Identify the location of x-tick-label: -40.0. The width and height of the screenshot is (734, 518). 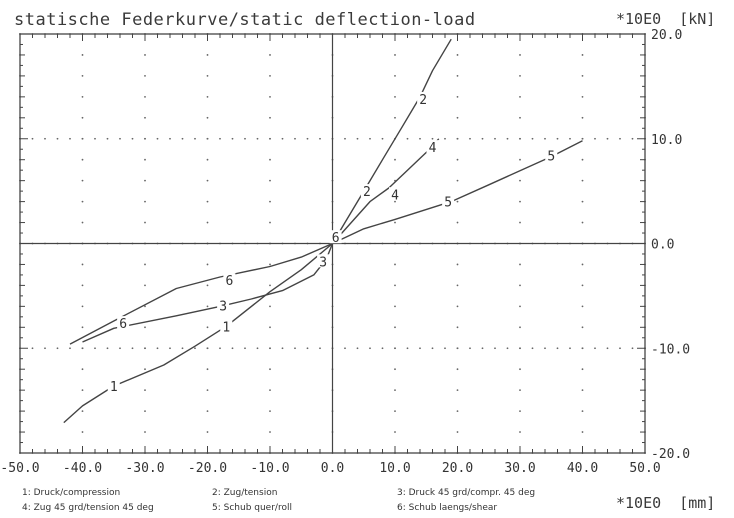
(82, 468).